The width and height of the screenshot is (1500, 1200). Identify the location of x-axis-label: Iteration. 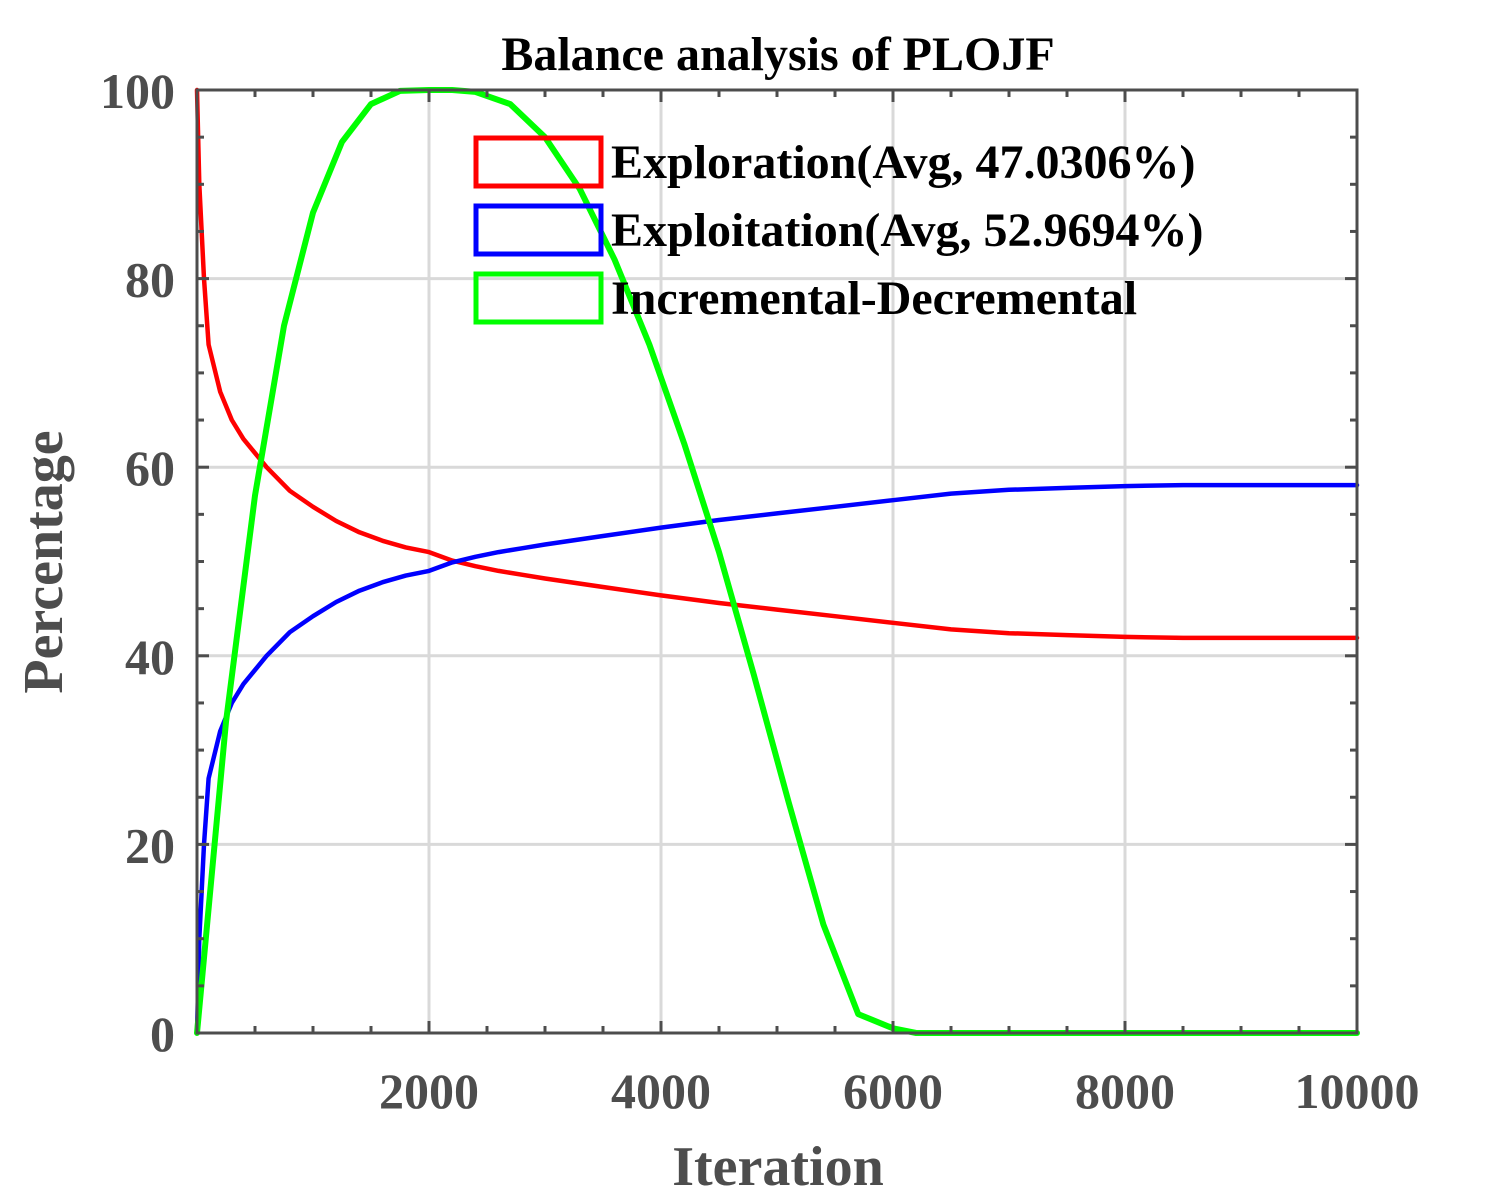
(778, 1167).